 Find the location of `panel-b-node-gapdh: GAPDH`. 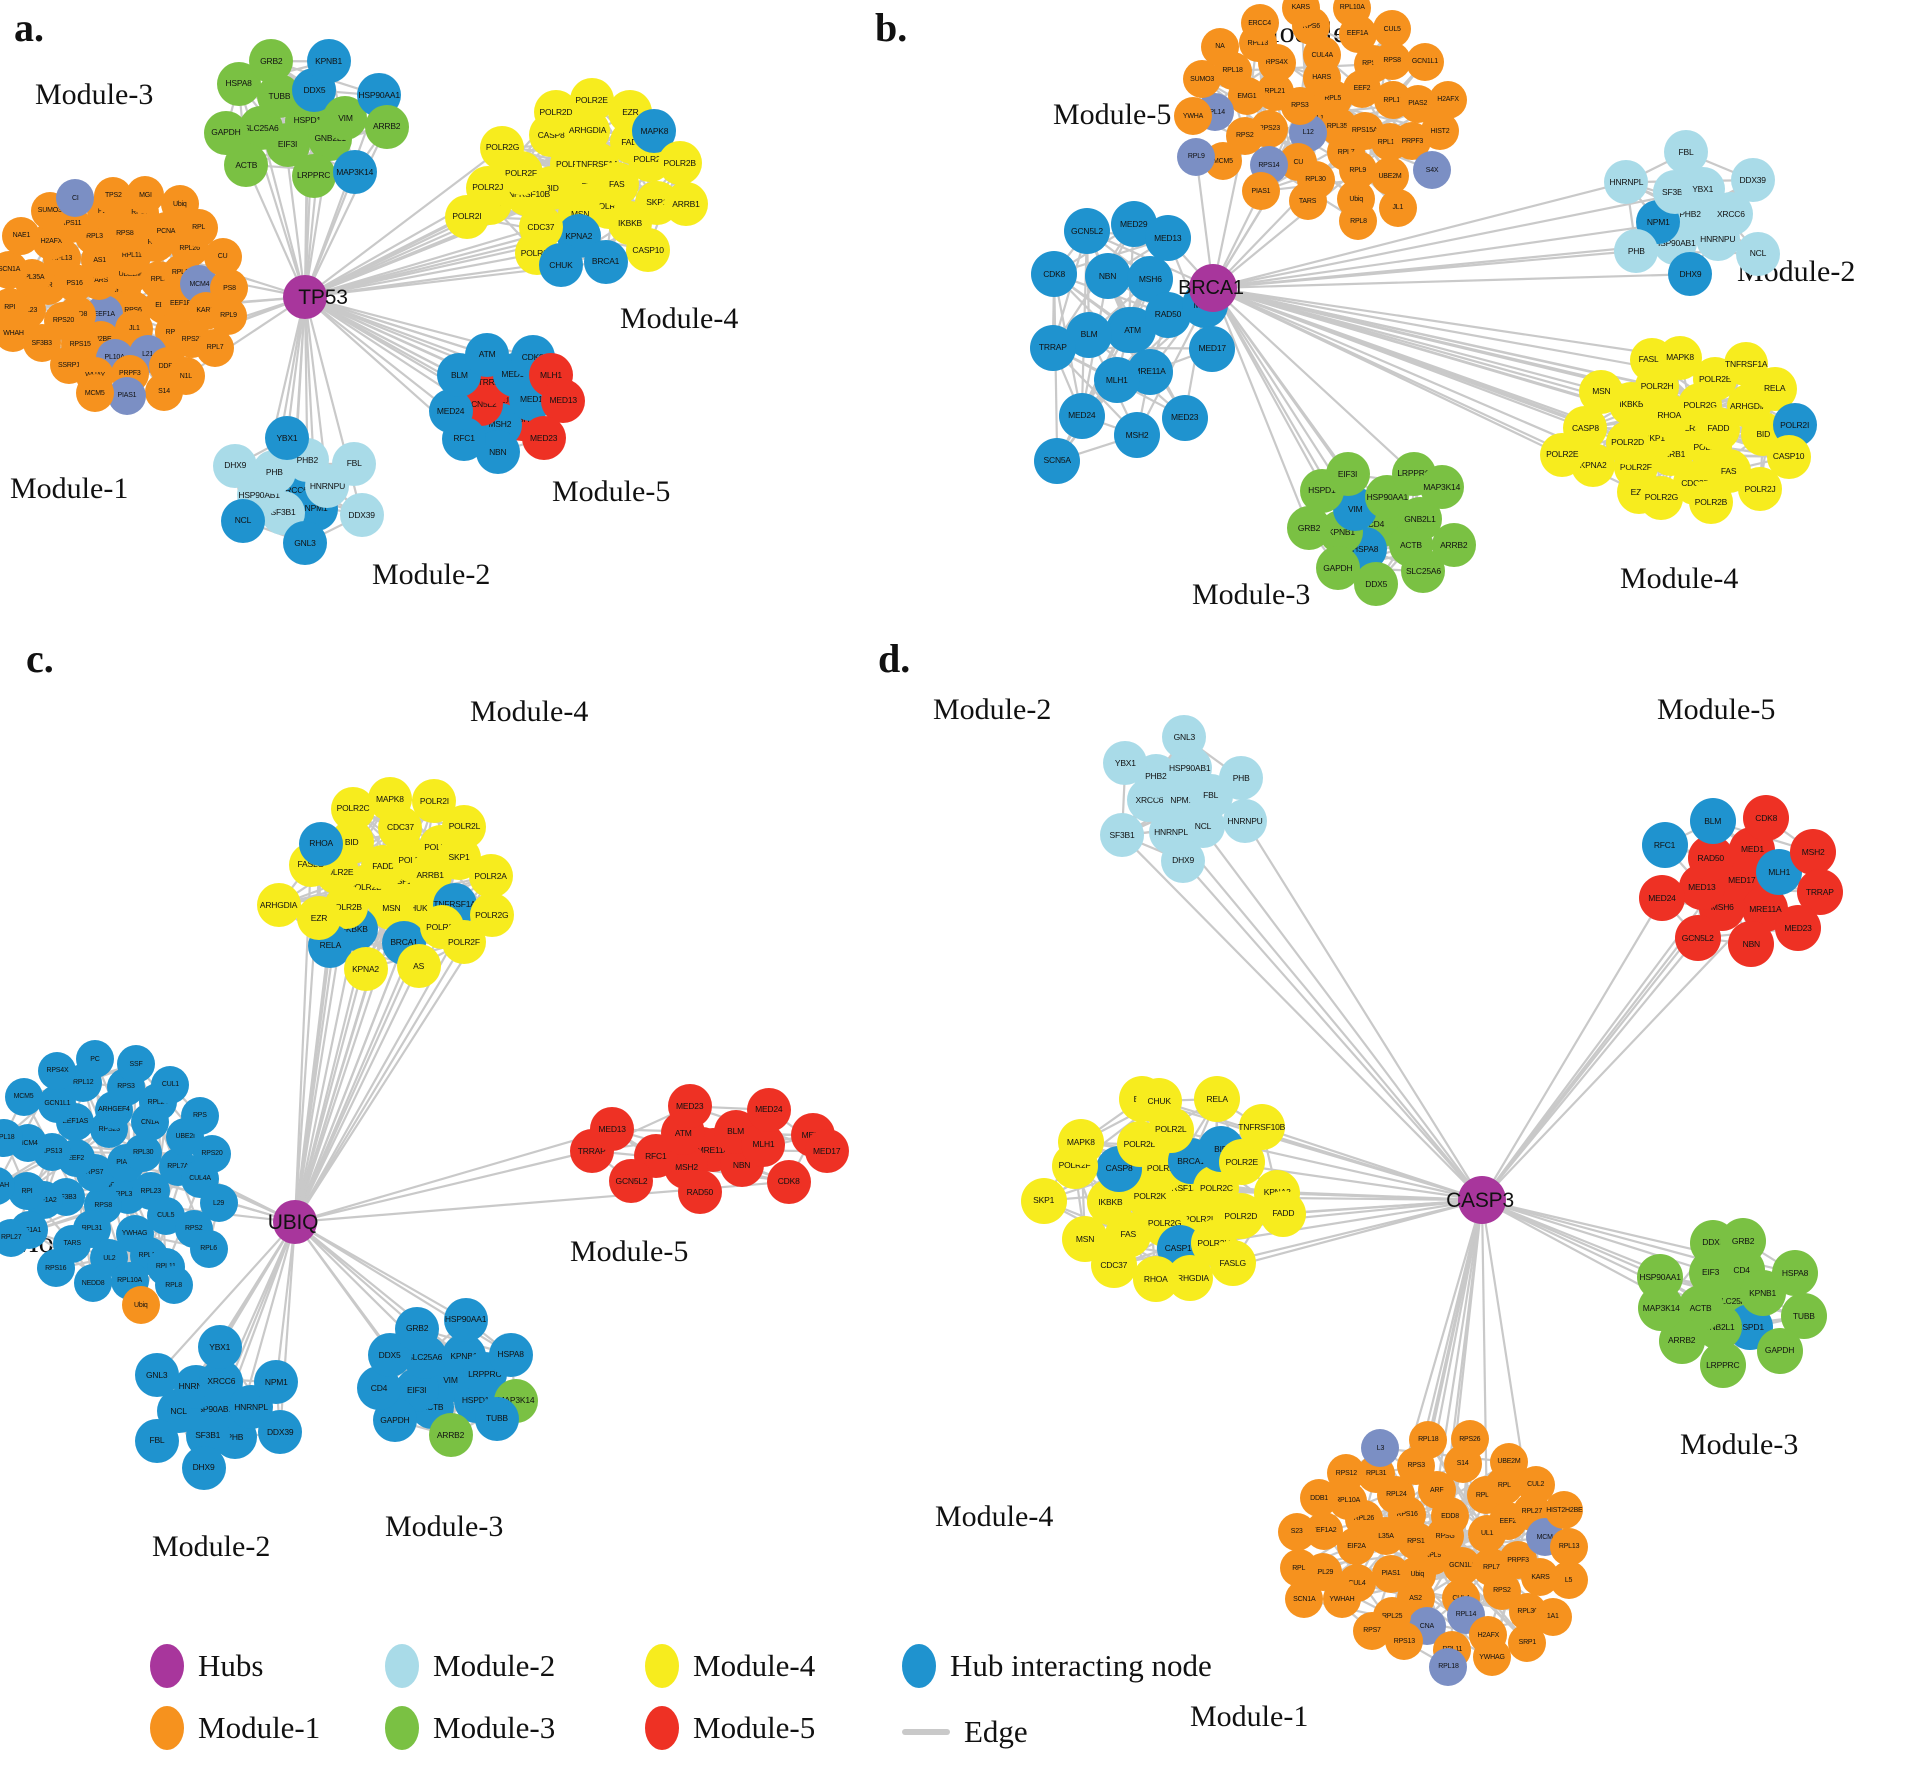

panel-b-node-gapdh: GAPDH is located at coordinates (1337, 567).